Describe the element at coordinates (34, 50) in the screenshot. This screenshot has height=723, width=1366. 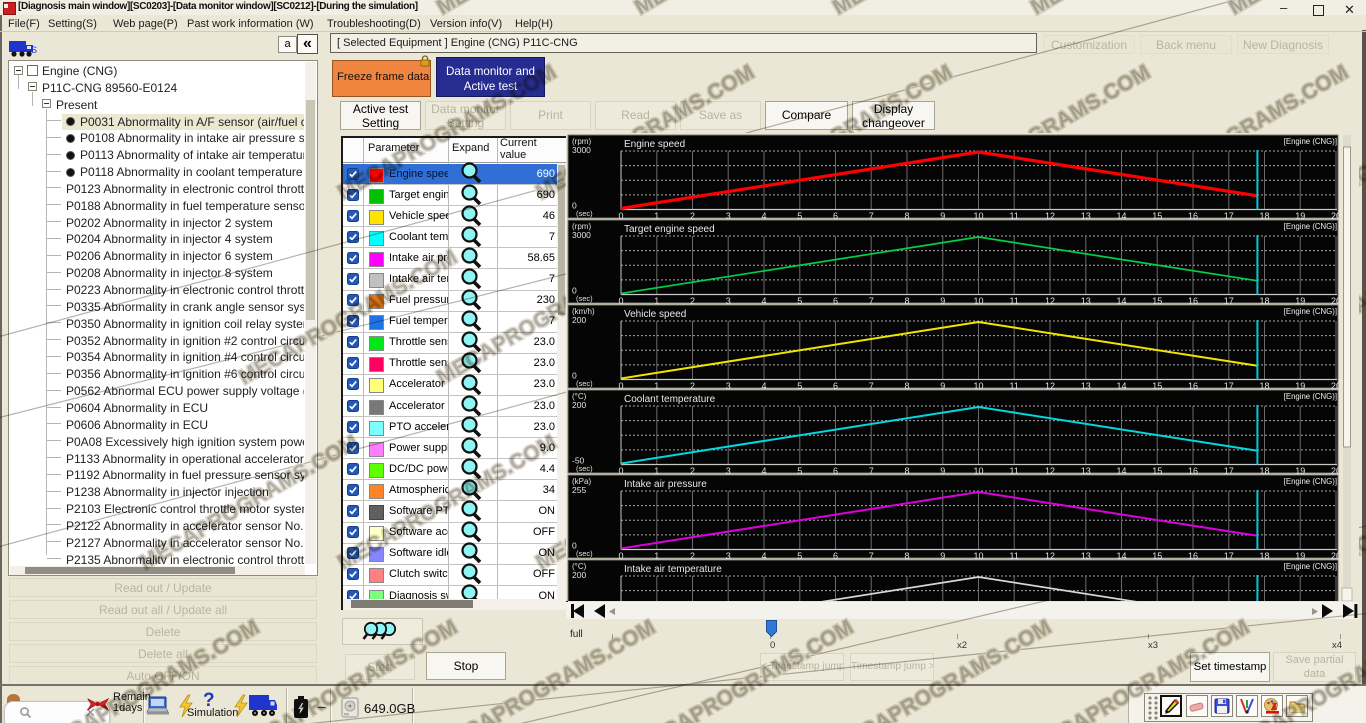
I see `svg-text: S` at that location.